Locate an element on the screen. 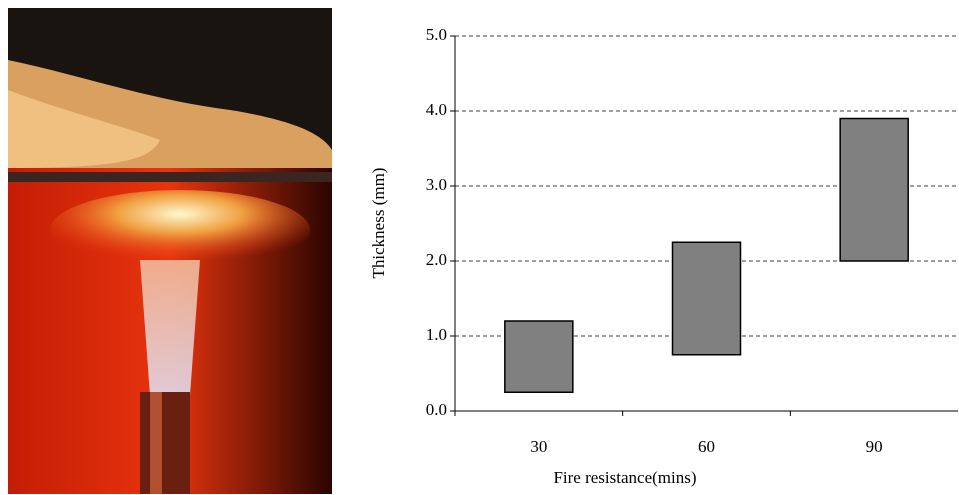 This screenshot has height=495, width=959. x-tick-label: 60 is located at coordinates (706, 446).